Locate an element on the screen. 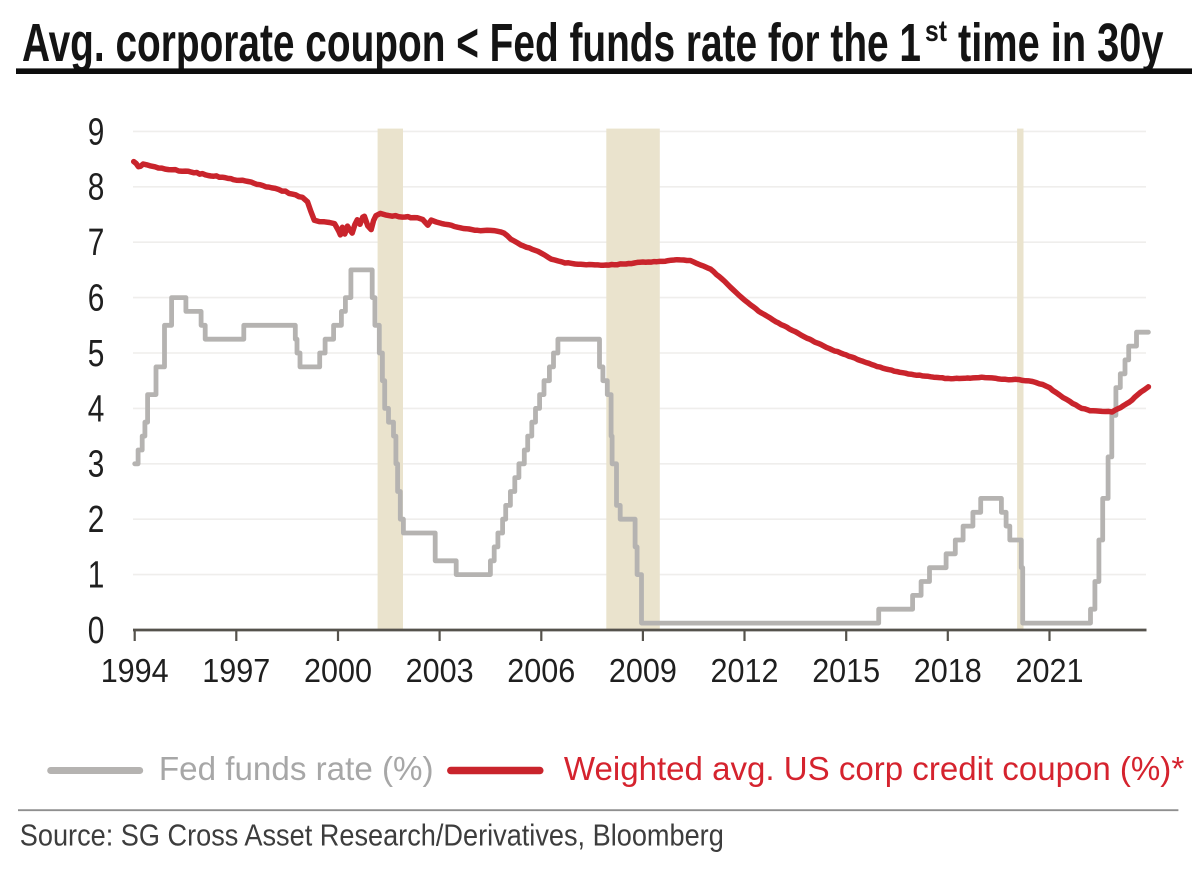 This screenshot has width=1199, height=875. svg-text: 9 is located at coordinates (96, 131).